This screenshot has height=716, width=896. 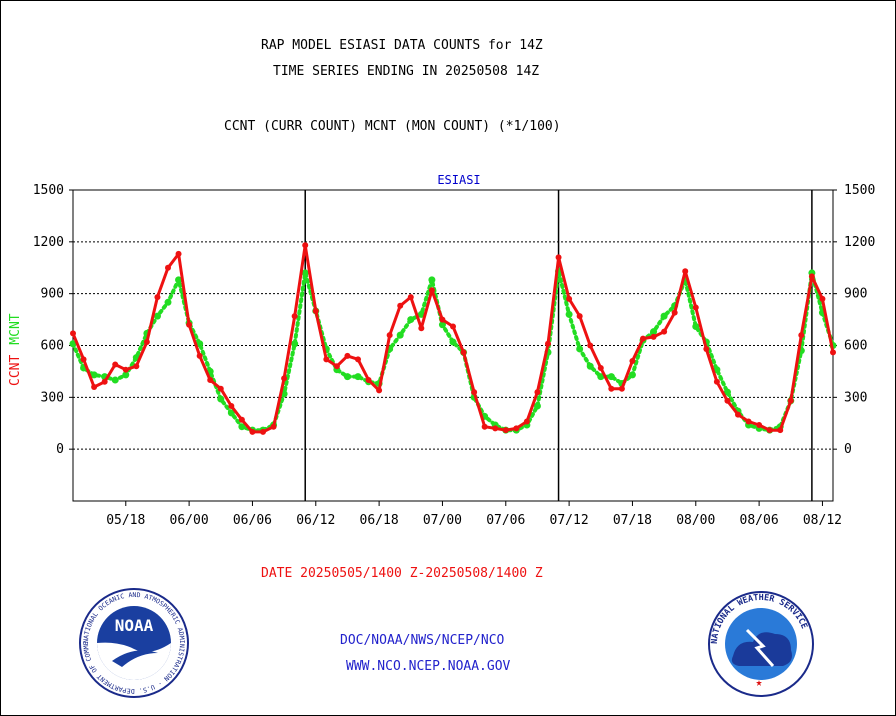 What do you see at coordinates (632, 520) in the screenshot?
I see `x-tick-label: 07/18` at bounding box center [632, 520].